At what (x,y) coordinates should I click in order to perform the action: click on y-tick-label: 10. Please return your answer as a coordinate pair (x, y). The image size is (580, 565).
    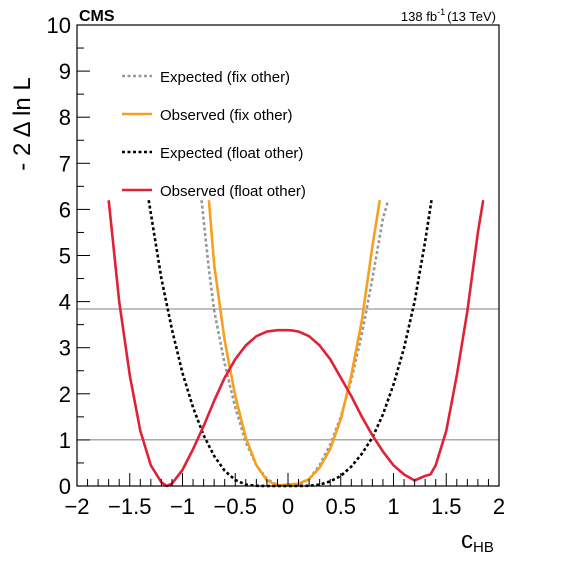
    Looking at the image, I should click on (59, 25).